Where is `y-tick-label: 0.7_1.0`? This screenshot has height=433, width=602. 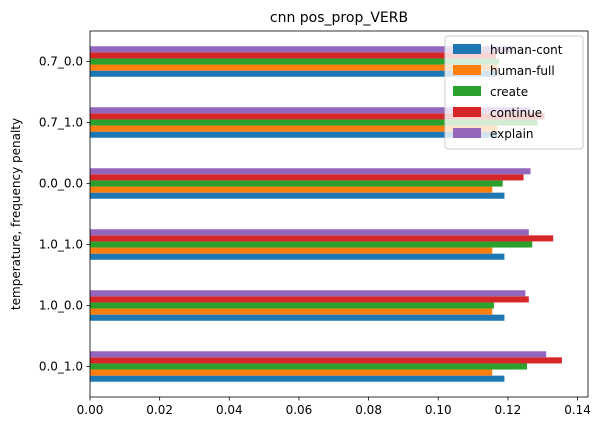 y-tick-label: 0.7_1.0 is located at coordinates (61, 123).